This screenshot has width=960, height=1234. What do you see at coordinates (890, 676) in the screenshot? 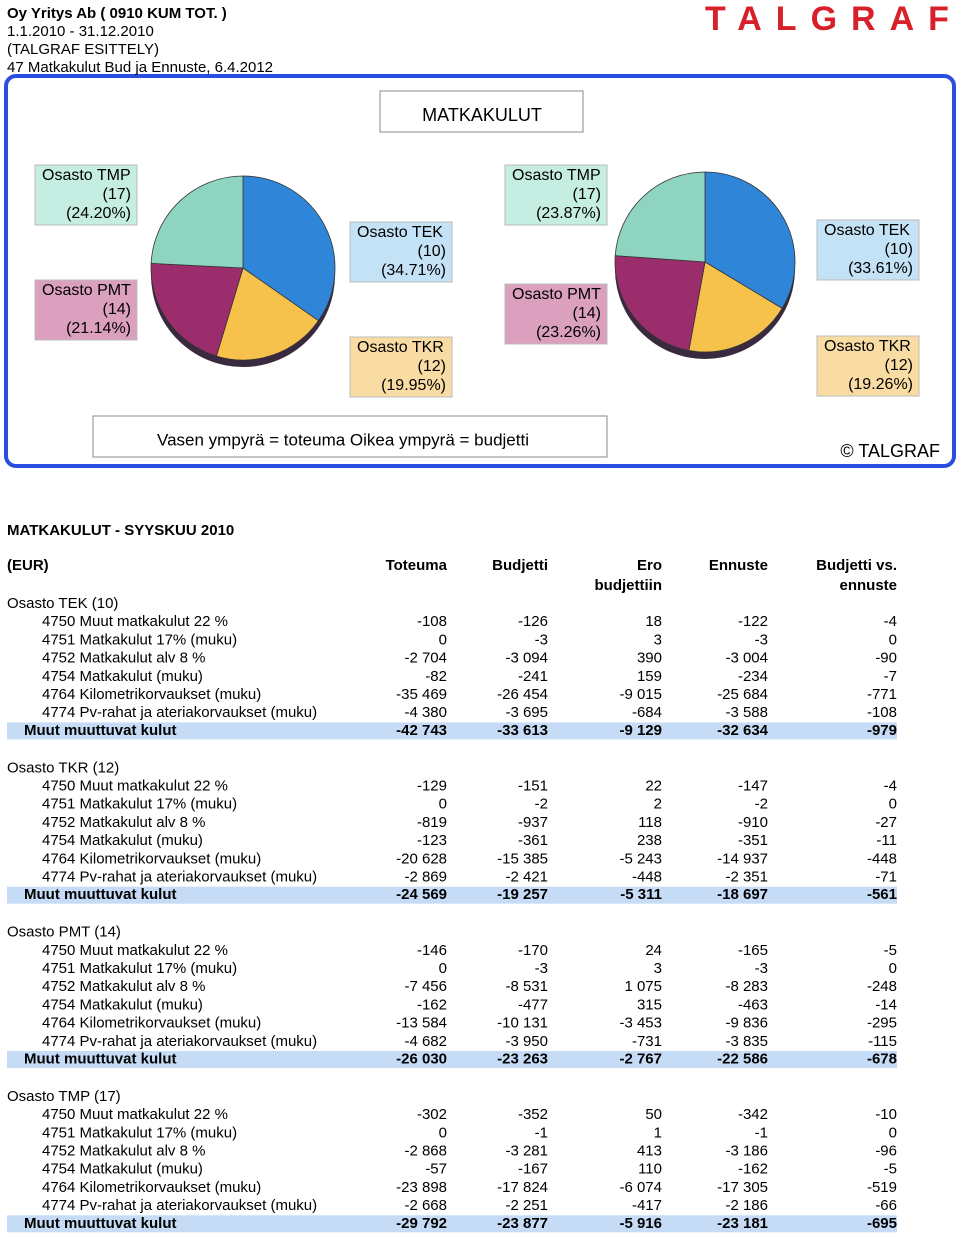
I see `cell-value: -7` at bounding box center [890, 676].